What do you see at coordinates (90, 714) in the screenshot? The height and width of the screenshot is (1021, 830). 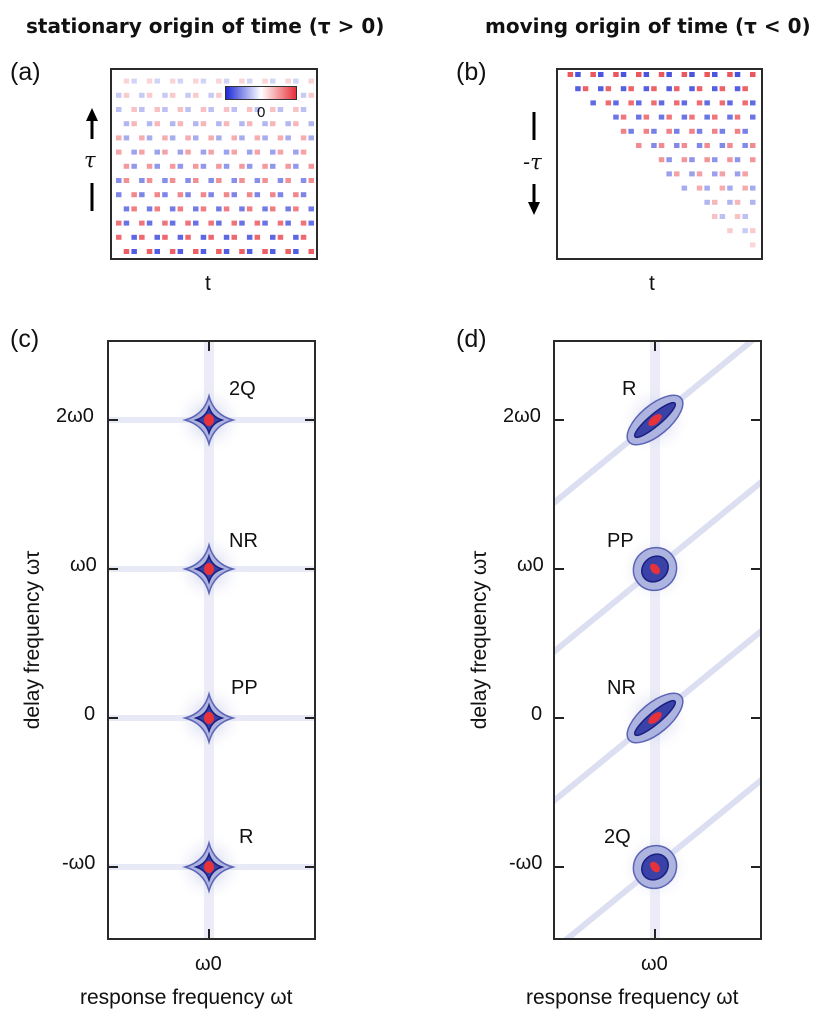 I see `panel-c-ytick-0: 0` at bounding box center [90, 714].